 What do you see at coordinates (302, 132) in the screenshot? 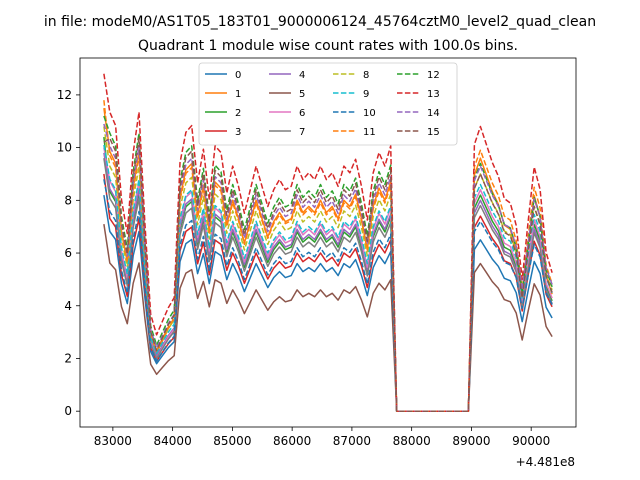
I see `legend-label-7: 7` at bounding box center [302, 132].